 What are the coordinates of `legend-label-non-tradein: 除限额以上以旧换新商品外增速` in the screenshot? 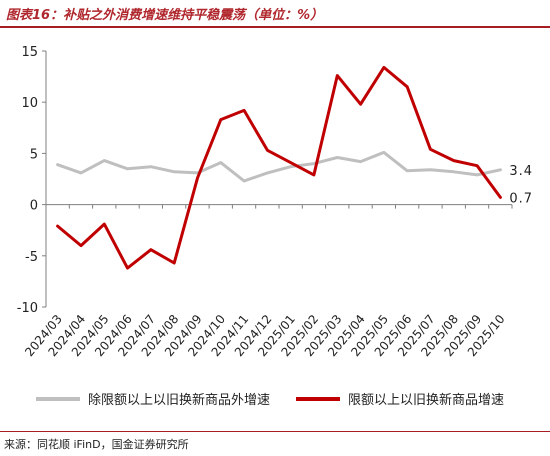 It's located at (179, 400).